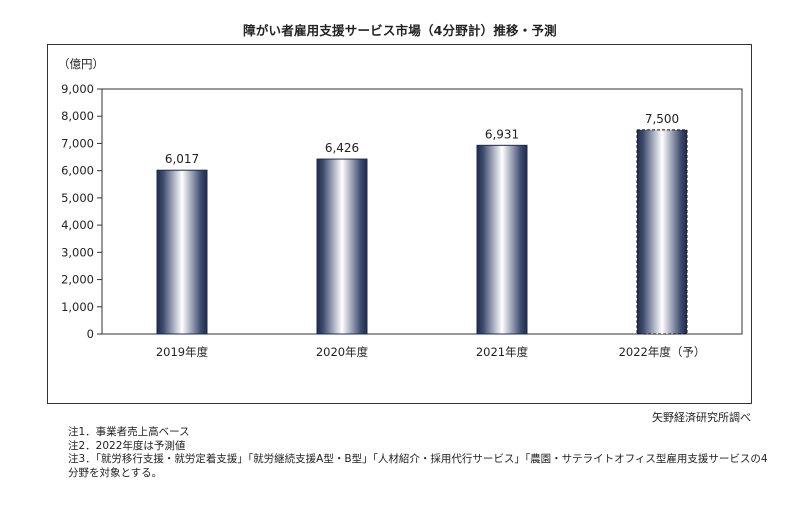  What do you see at coordinates (662, 232) in the screenshot?
I see `bar-forecast` at bounding box center [662, 232].